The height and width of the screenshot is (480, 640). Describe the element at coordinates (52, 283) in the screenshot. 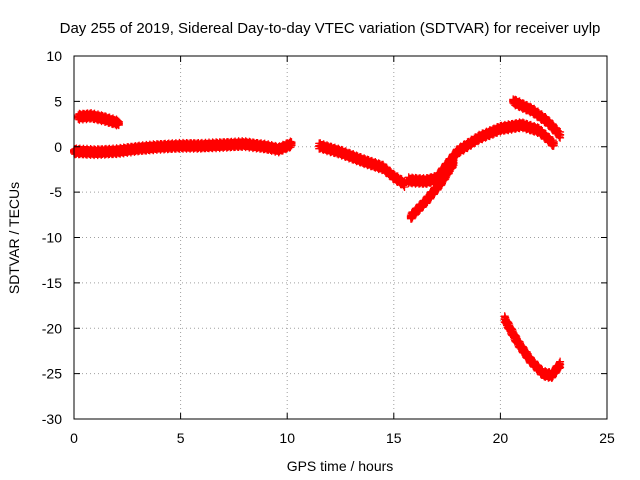

I see `y-tick-label: -15` at that location.